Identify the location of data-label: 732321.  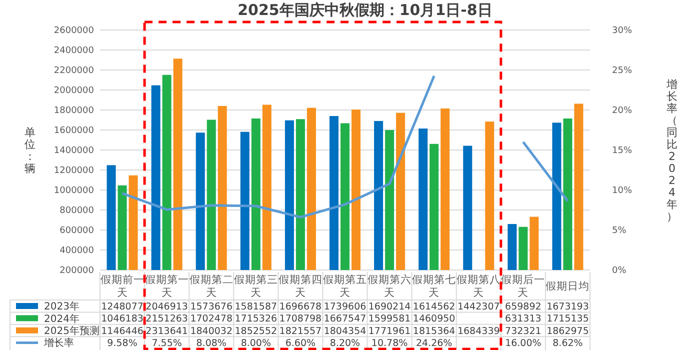
(523, 331).